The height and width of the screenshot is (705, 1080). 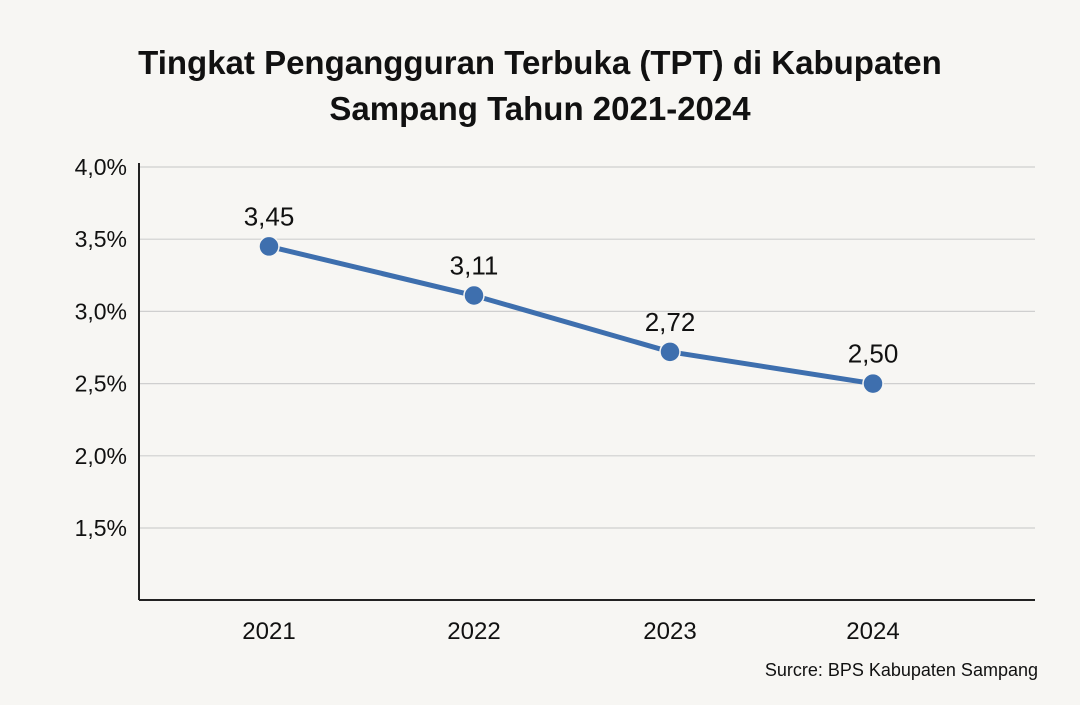 What do you see at coordinates (101, 167) in the screenshot?
I see `y-tick-label: 4,0%` at bounding box center [101, 167].